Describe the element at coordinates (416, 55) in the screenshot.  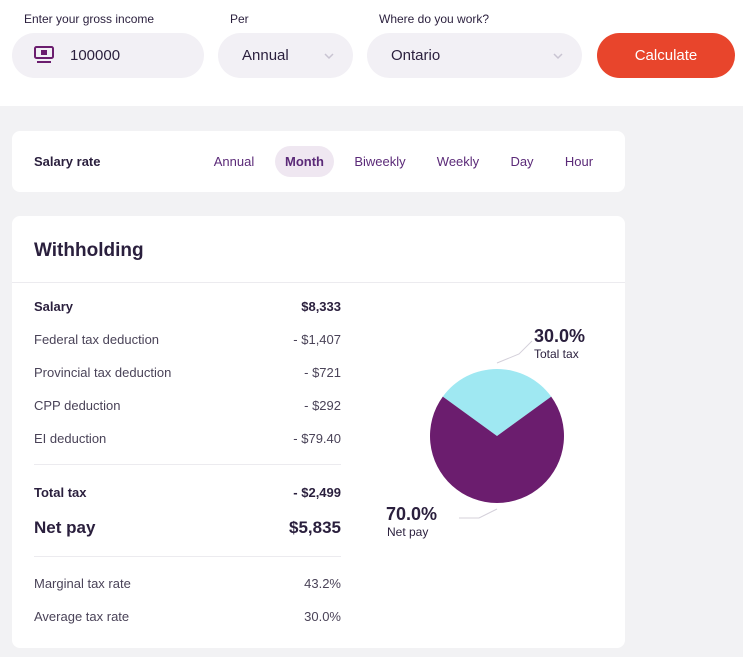
I see `province-value: Ontario` at that location.